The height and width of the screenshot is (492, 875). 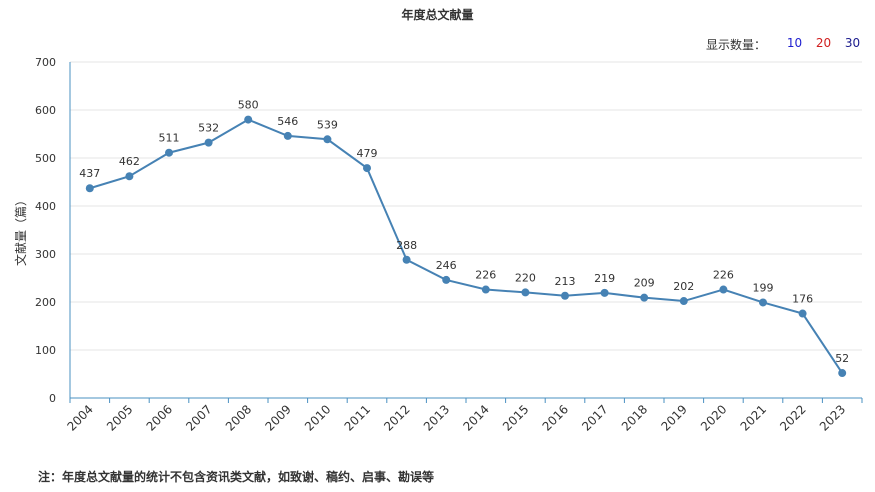 I want to click on y-tick-label: 300, so click(x=45, y=254).